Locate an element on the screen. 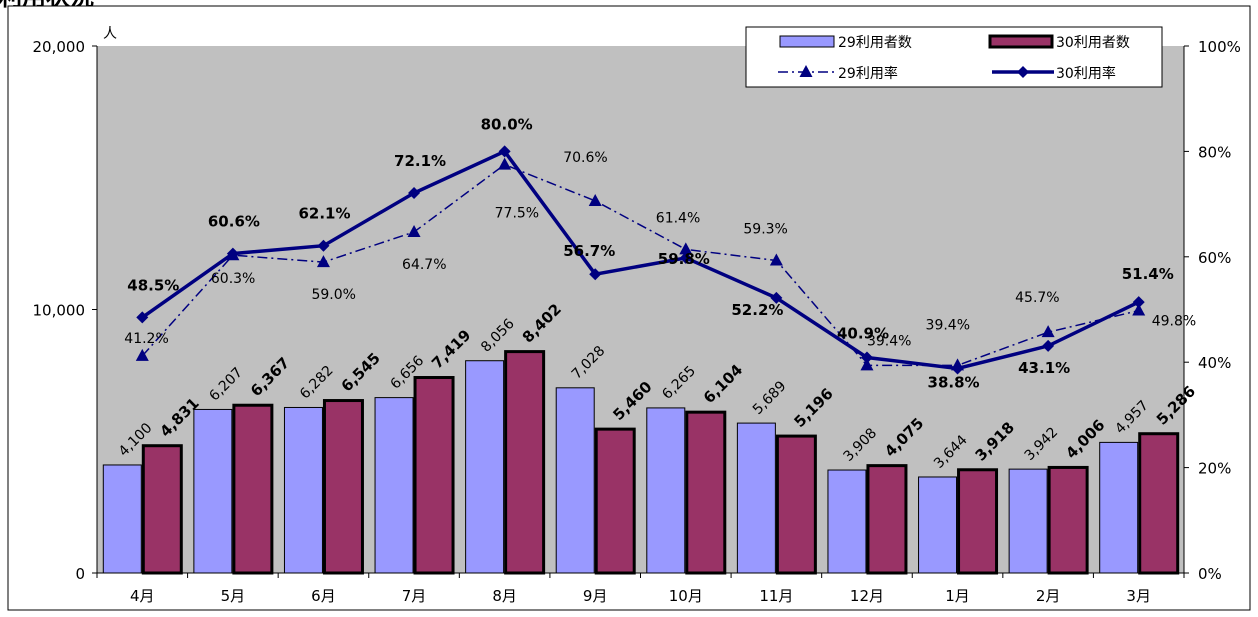  line-29-value-label: 64.7% is located at coordinates (424, 265).